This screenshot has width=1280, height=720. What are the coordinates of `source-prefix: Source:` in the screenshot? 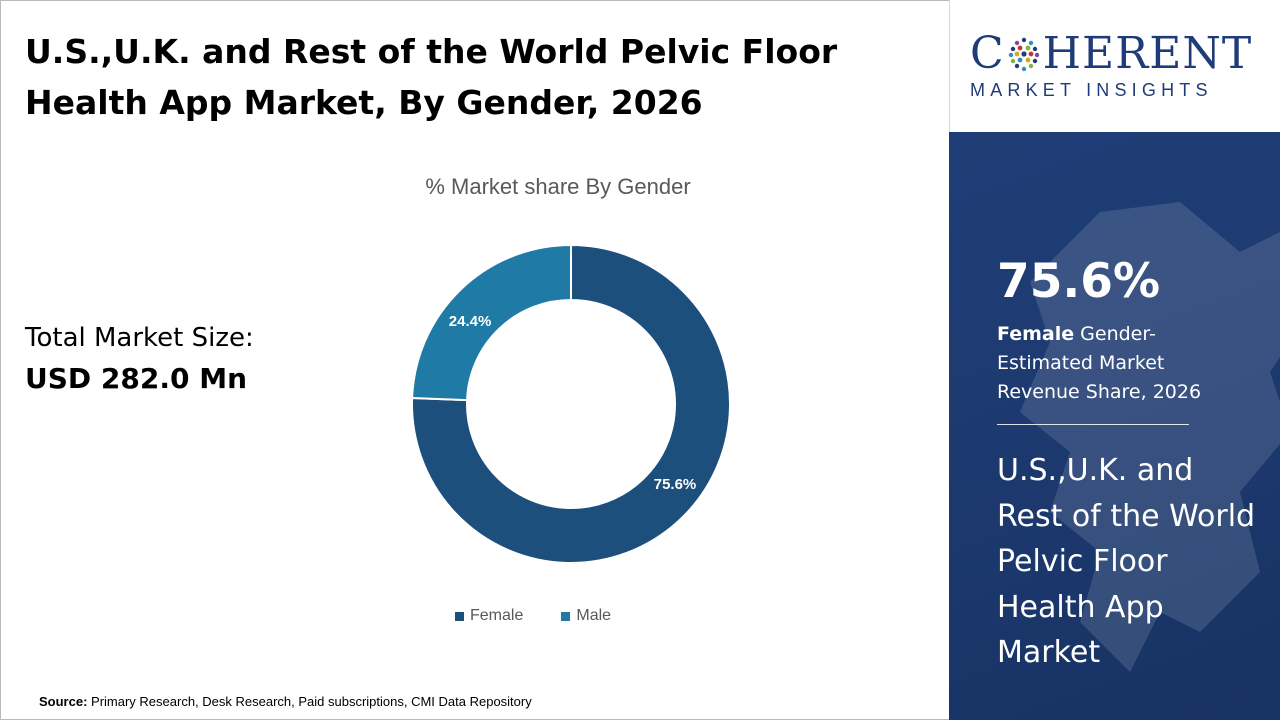 It's located at (63, 701).